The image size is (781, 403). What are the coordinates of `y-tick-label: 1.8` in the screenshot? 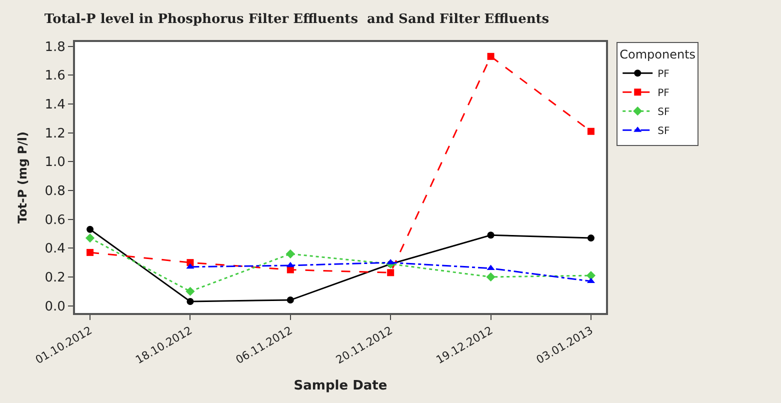 It's located at (55, 47).